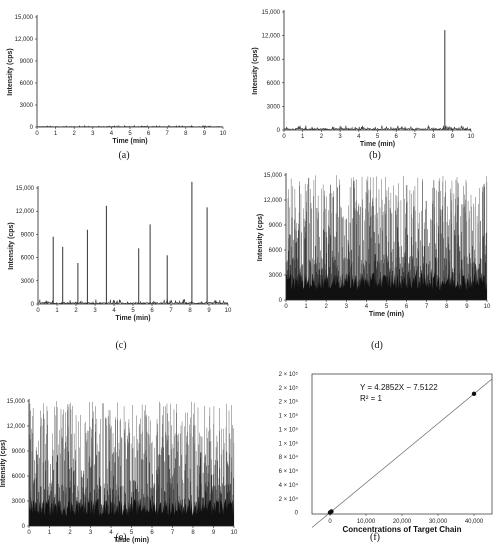 The width and height of the screenshot is (496, 550). Describe the element at coordinates (474, 522) in the screenshot. I see `x-tick-label: 40,000` at that location.